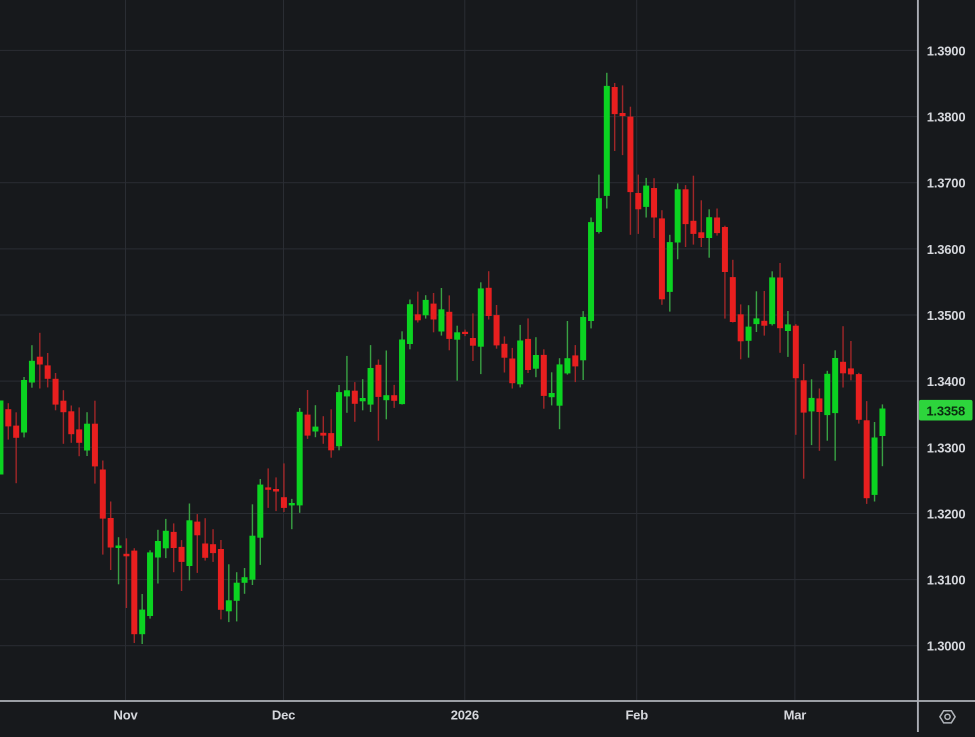 The width and height of the screenshot is (975, 737). What do you see at coordinates (126, 715) in the screenshot?
I see `svg-text: Nov` at bounding box center [126, 715].